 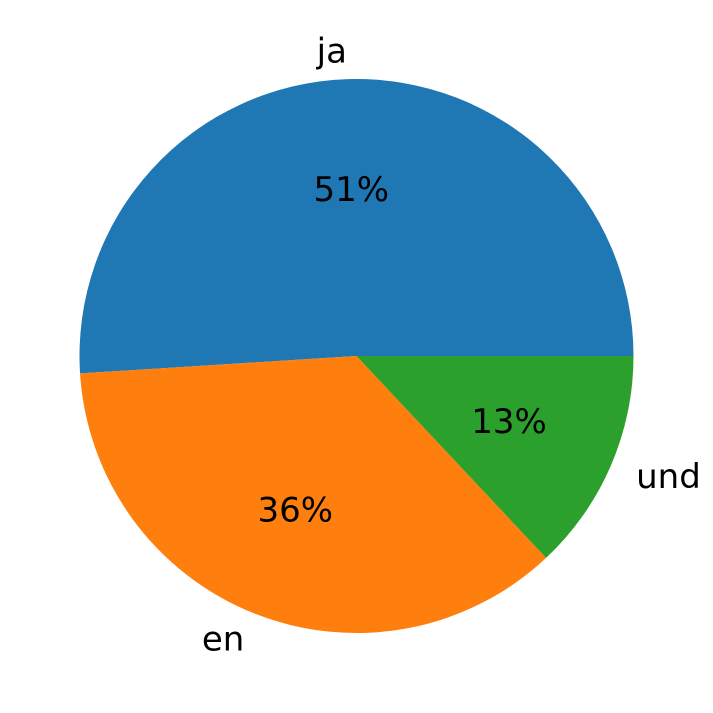 I want to click on pie-value-label-ja: 51%, so click(x=351, y=190).